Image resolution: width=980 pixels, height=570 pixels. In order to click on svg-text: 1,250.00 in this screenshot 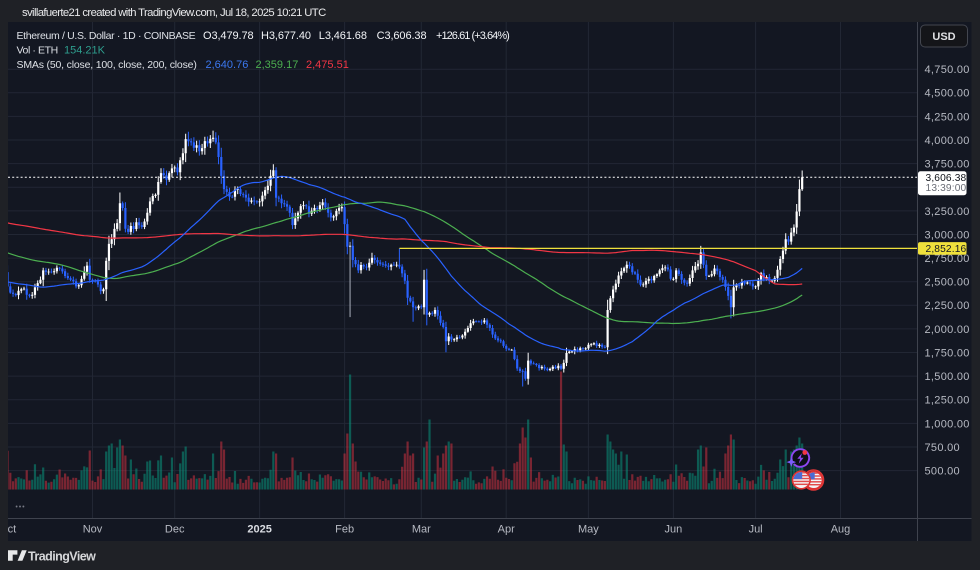, I will do `click(947, 401)`.